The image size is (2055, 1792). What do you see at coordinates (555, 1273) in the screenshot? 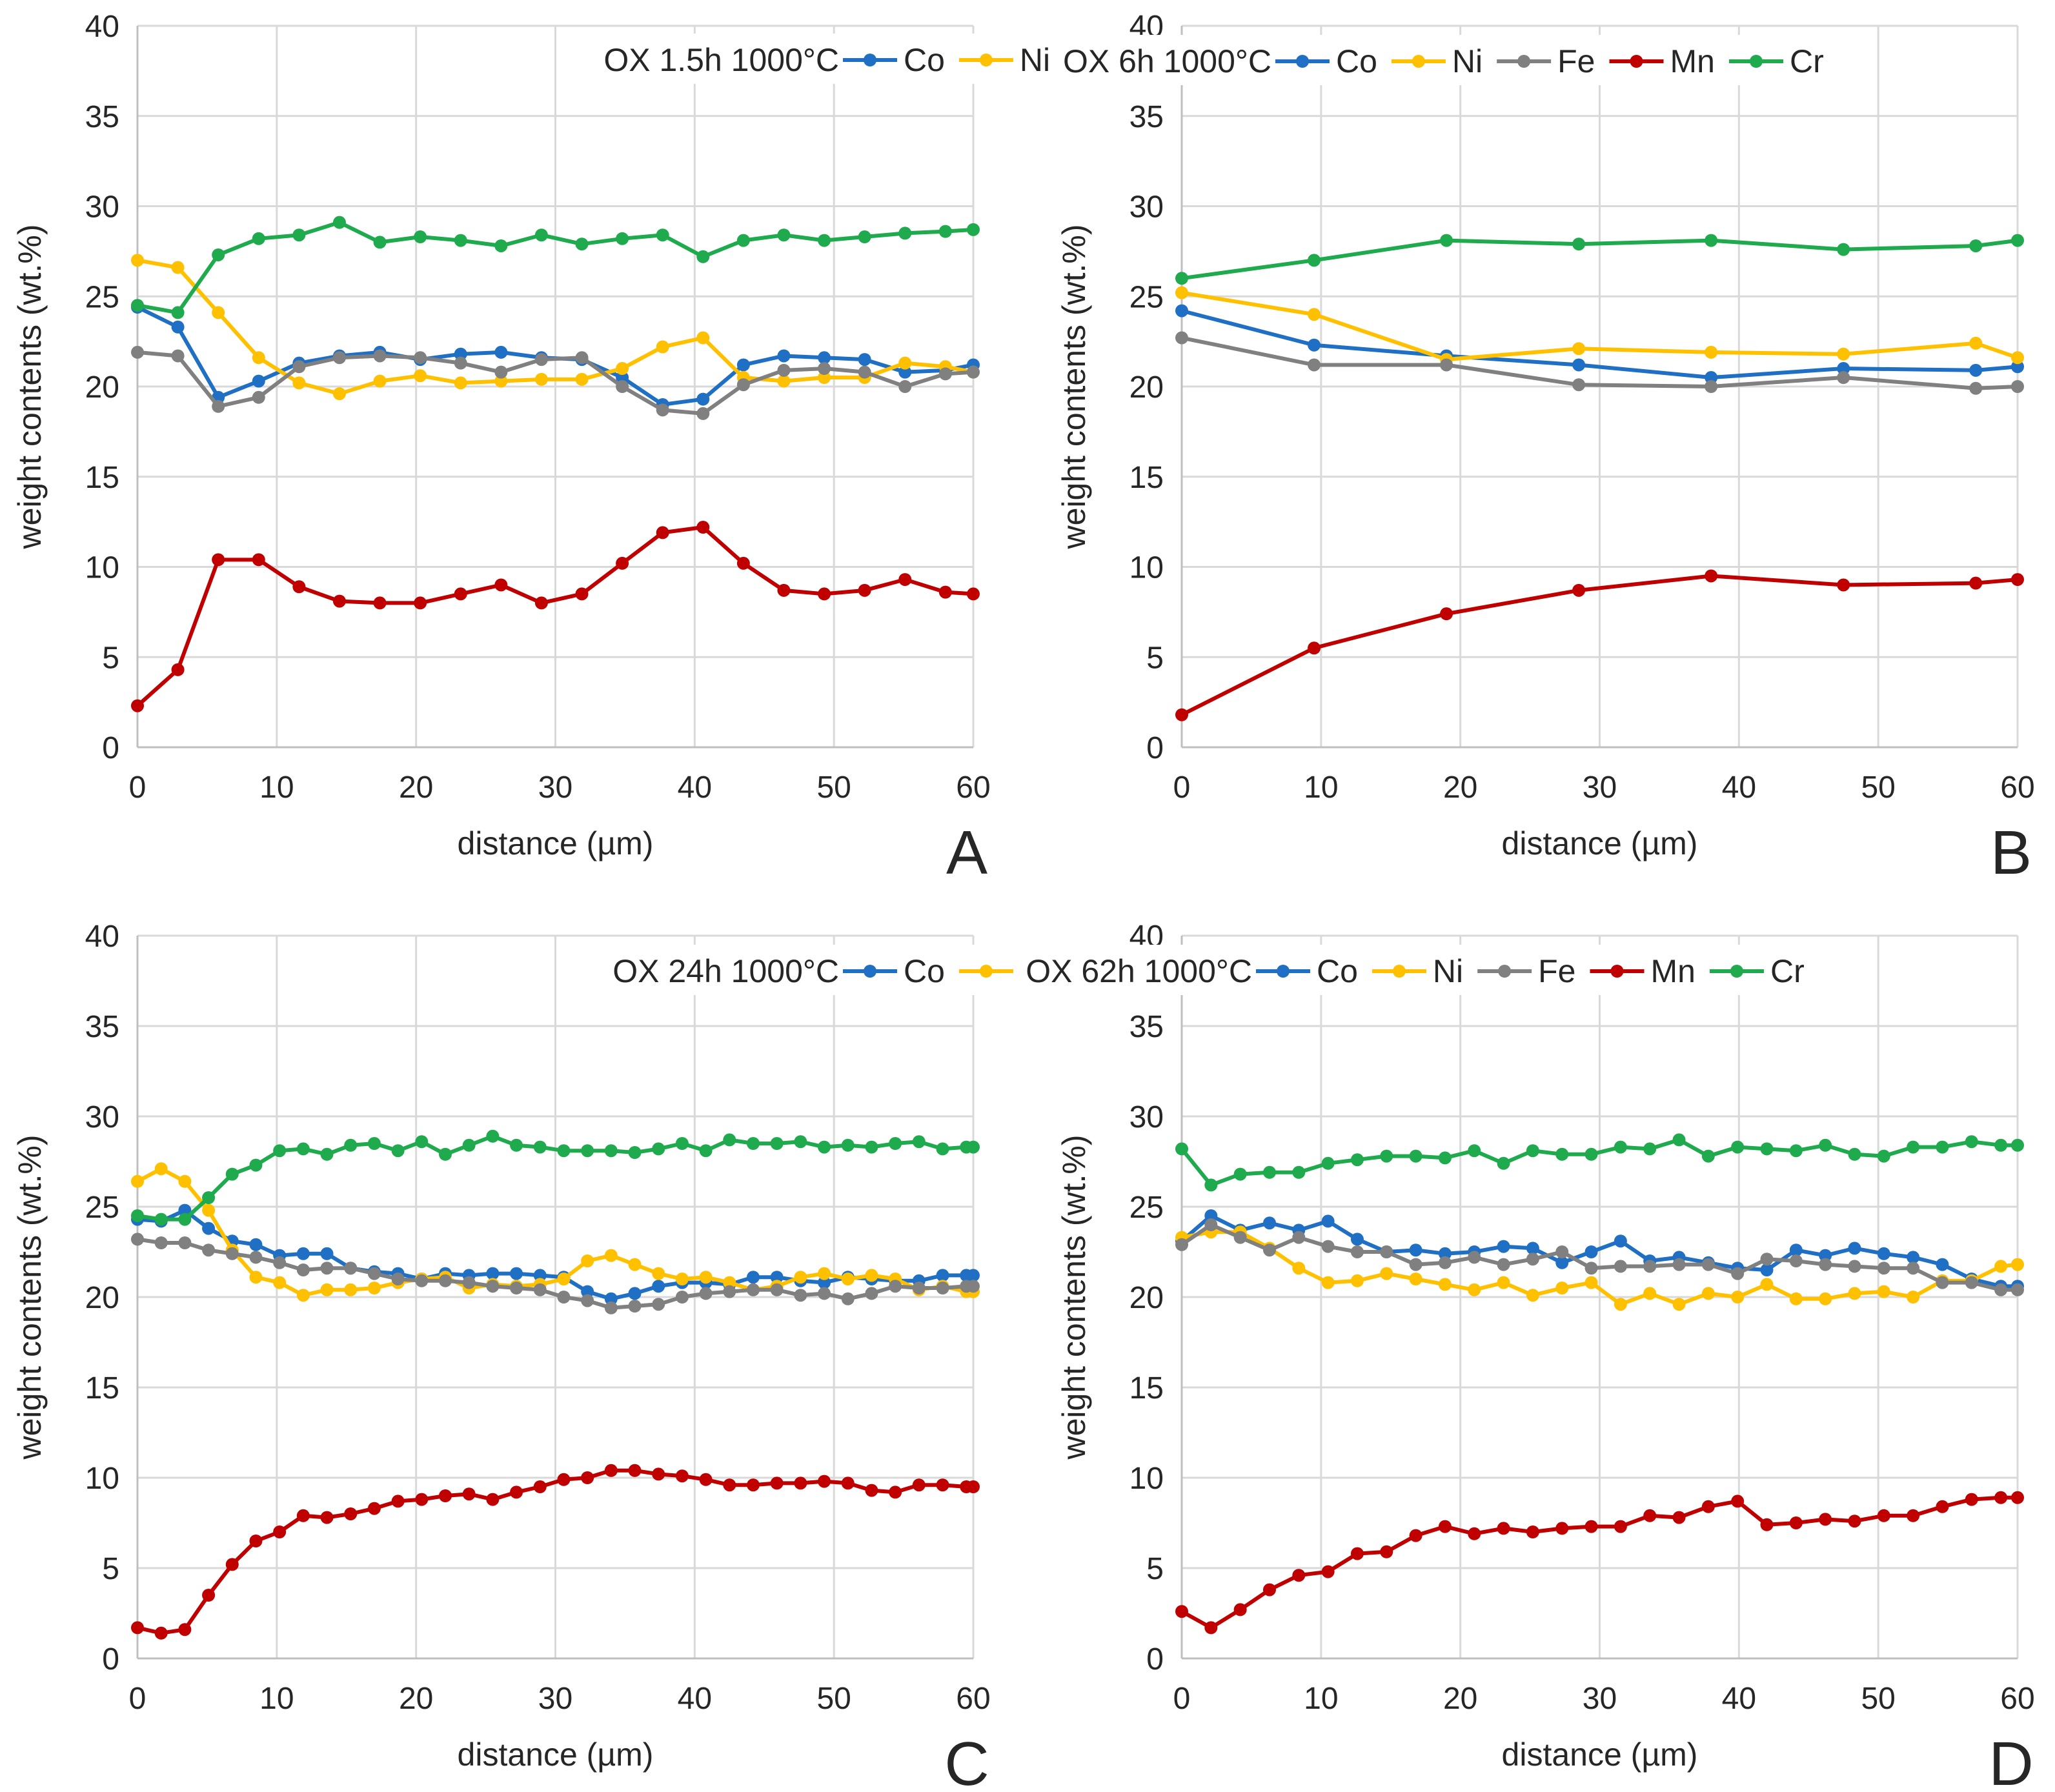
I see `series-fe` at bounding box center [555, 1273].